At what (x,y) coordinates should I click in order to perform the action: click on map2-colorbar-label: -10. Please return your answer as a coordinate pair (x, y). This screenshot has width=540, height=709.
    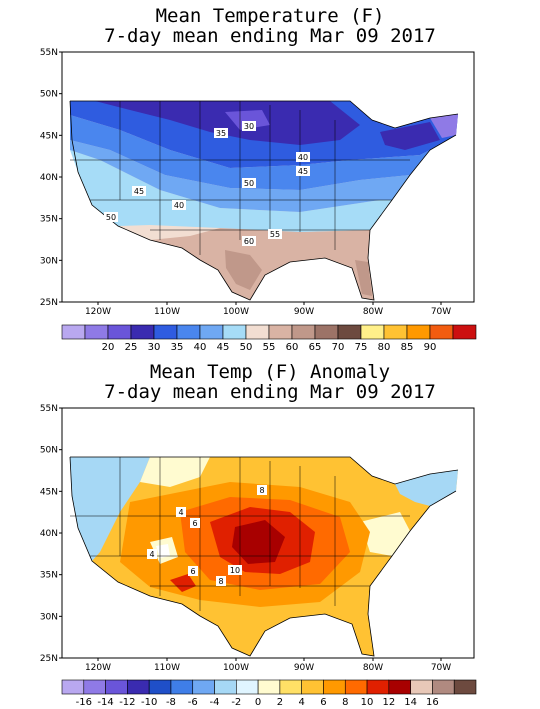
    Looking at the image, I should click on (149, 702).